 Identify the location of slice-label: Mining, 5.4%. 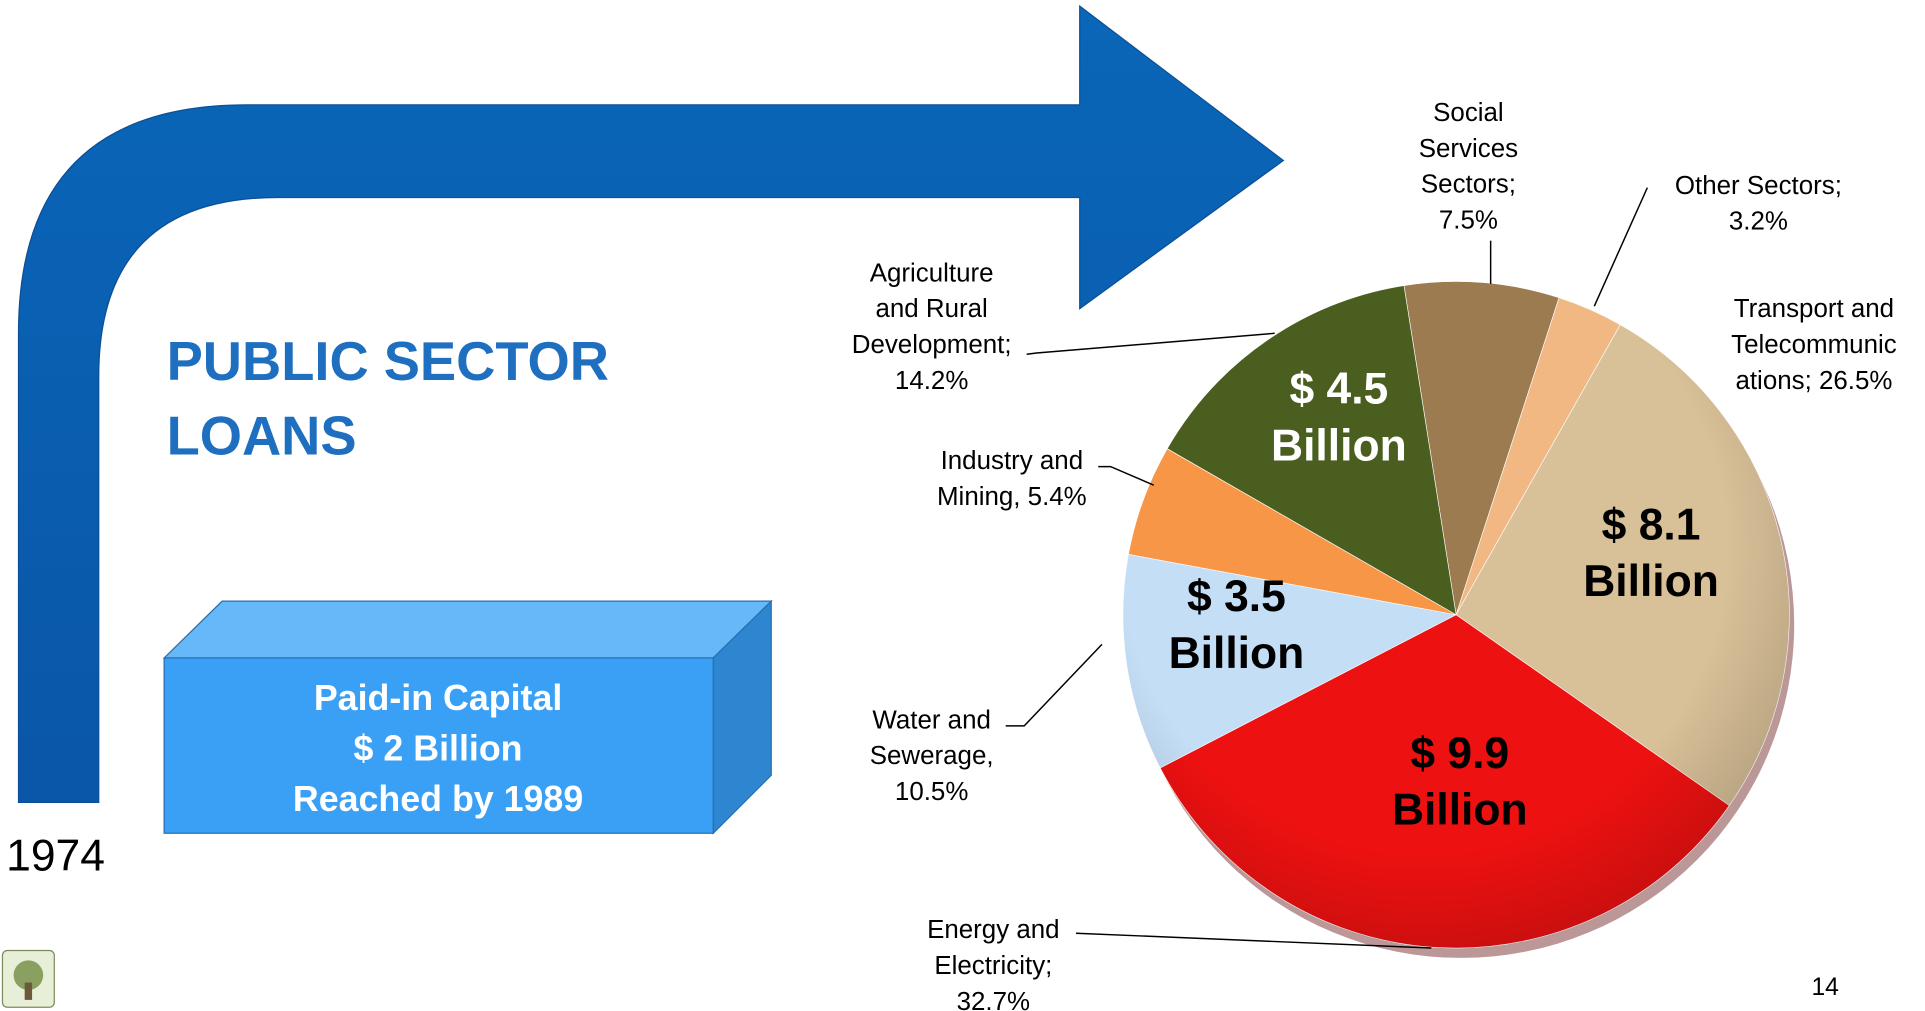
(1012, 497).